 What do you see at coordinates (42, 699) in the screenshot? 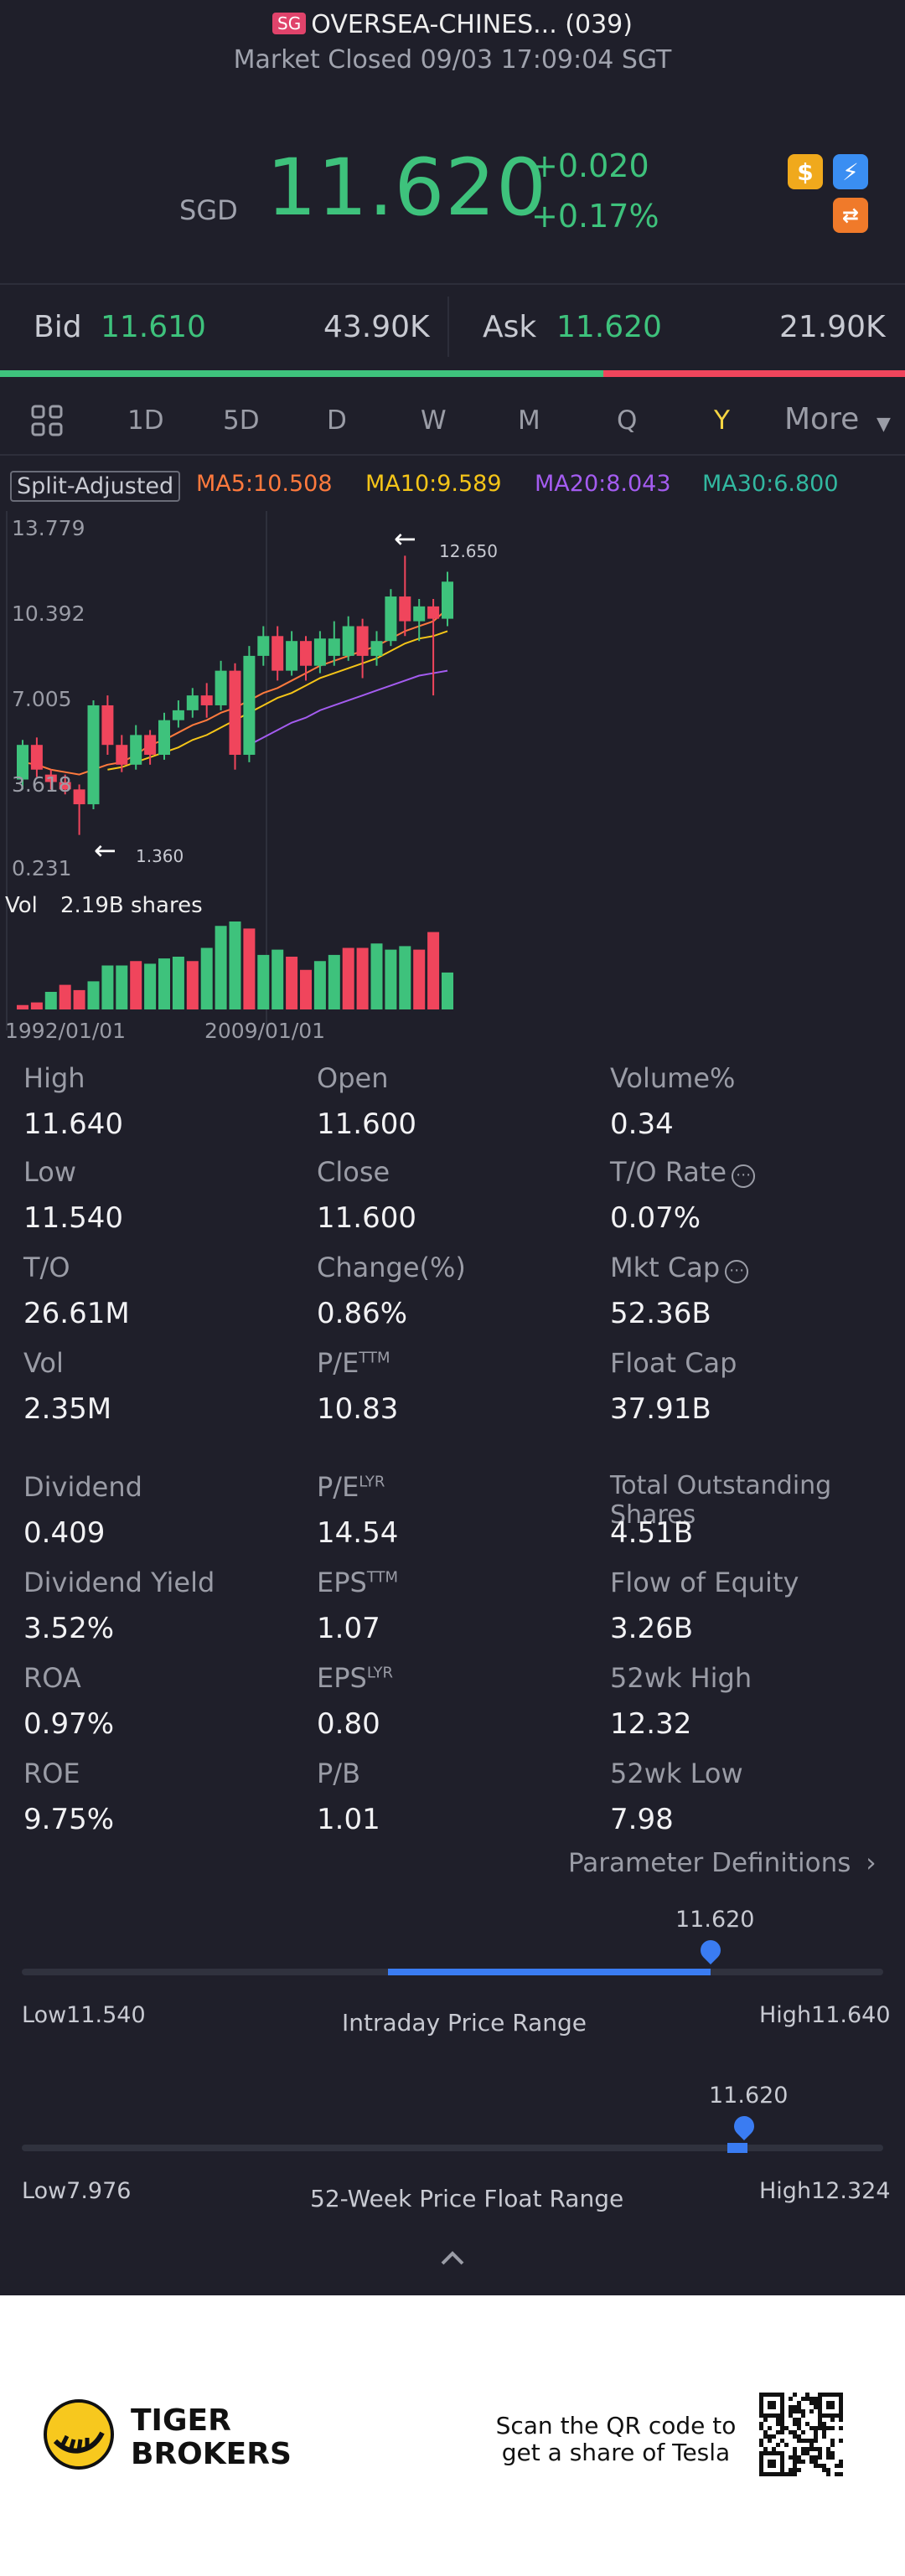
I see `y-tick-label: 7.005` at bounding box center [42, 699].